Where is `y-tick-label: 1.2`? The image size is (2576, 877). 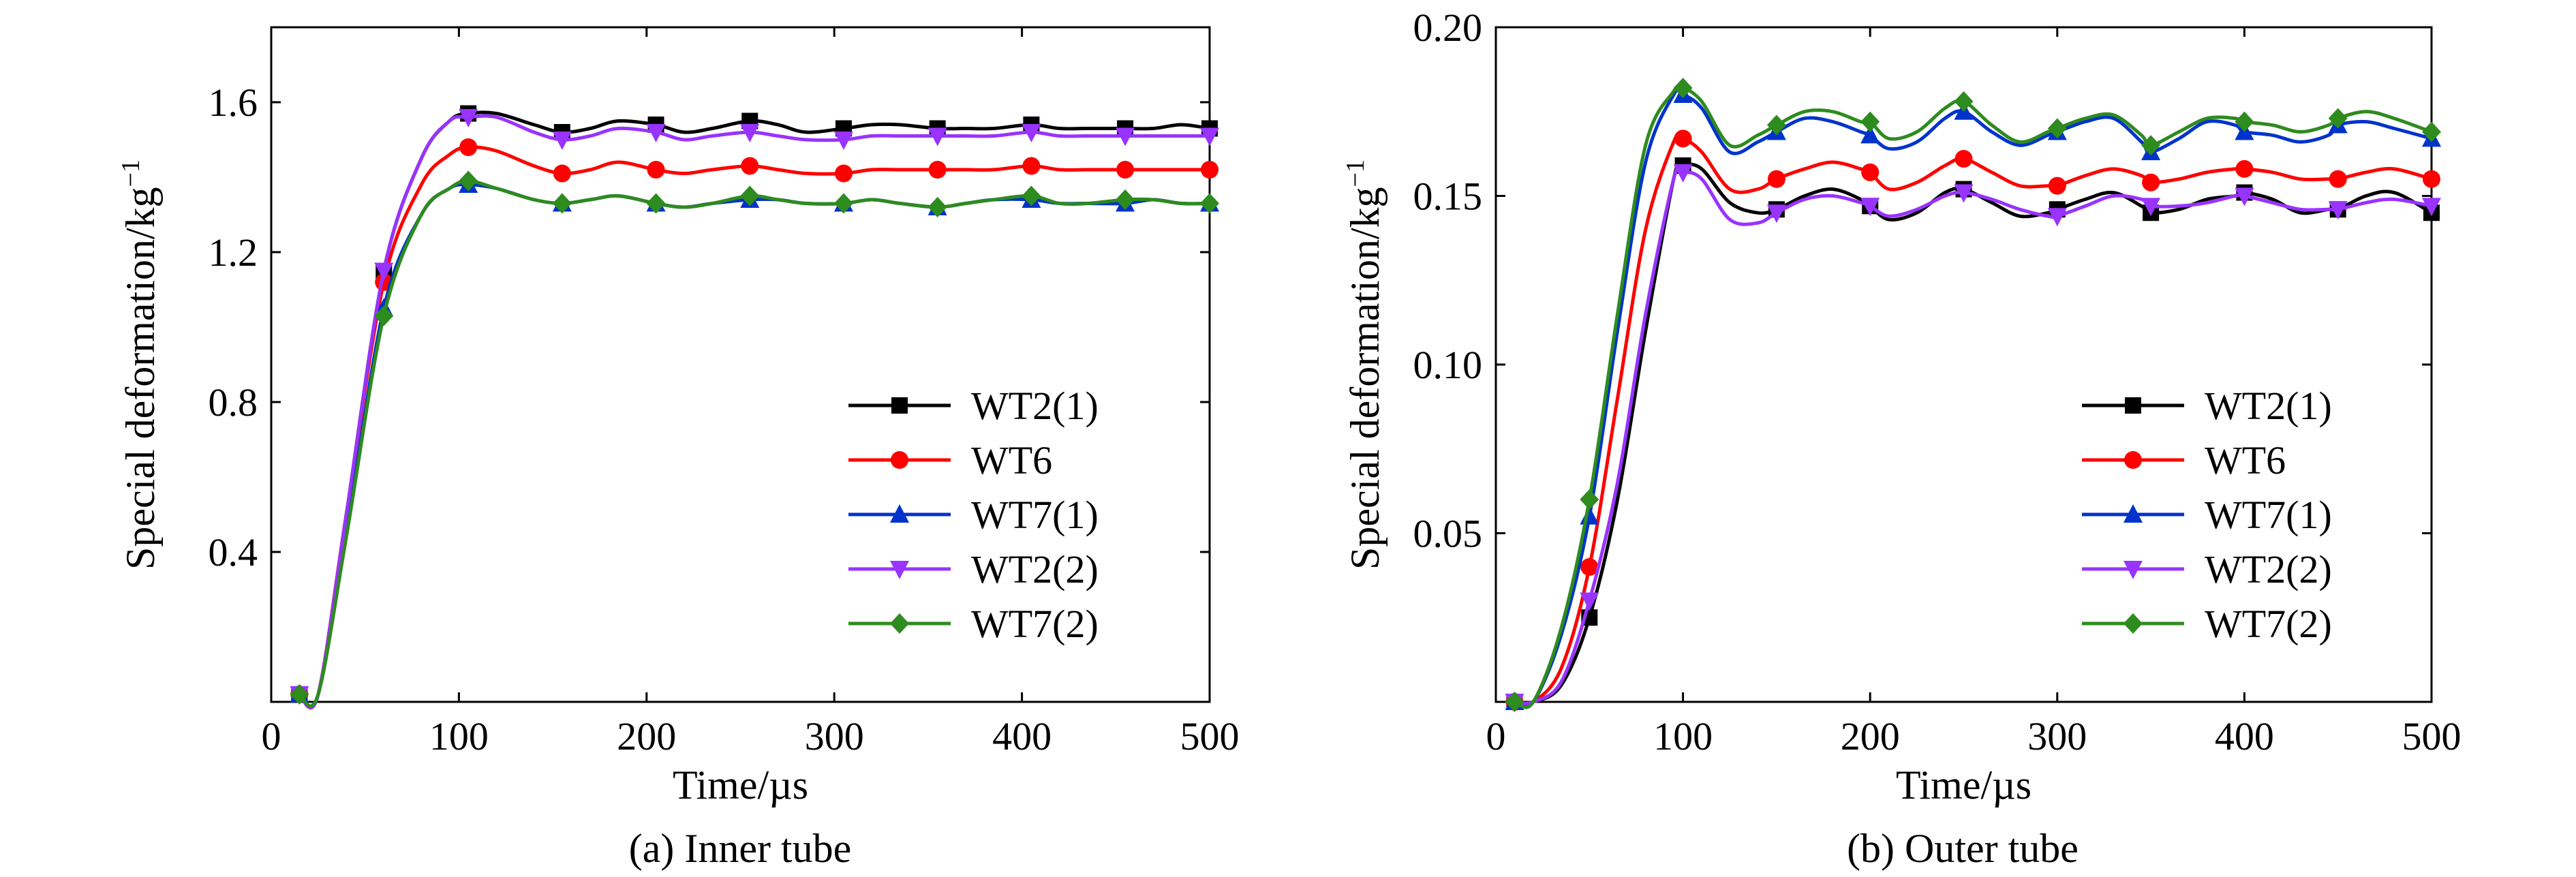
y-tick-label: 1.2 is located at coordinates (234, 252).